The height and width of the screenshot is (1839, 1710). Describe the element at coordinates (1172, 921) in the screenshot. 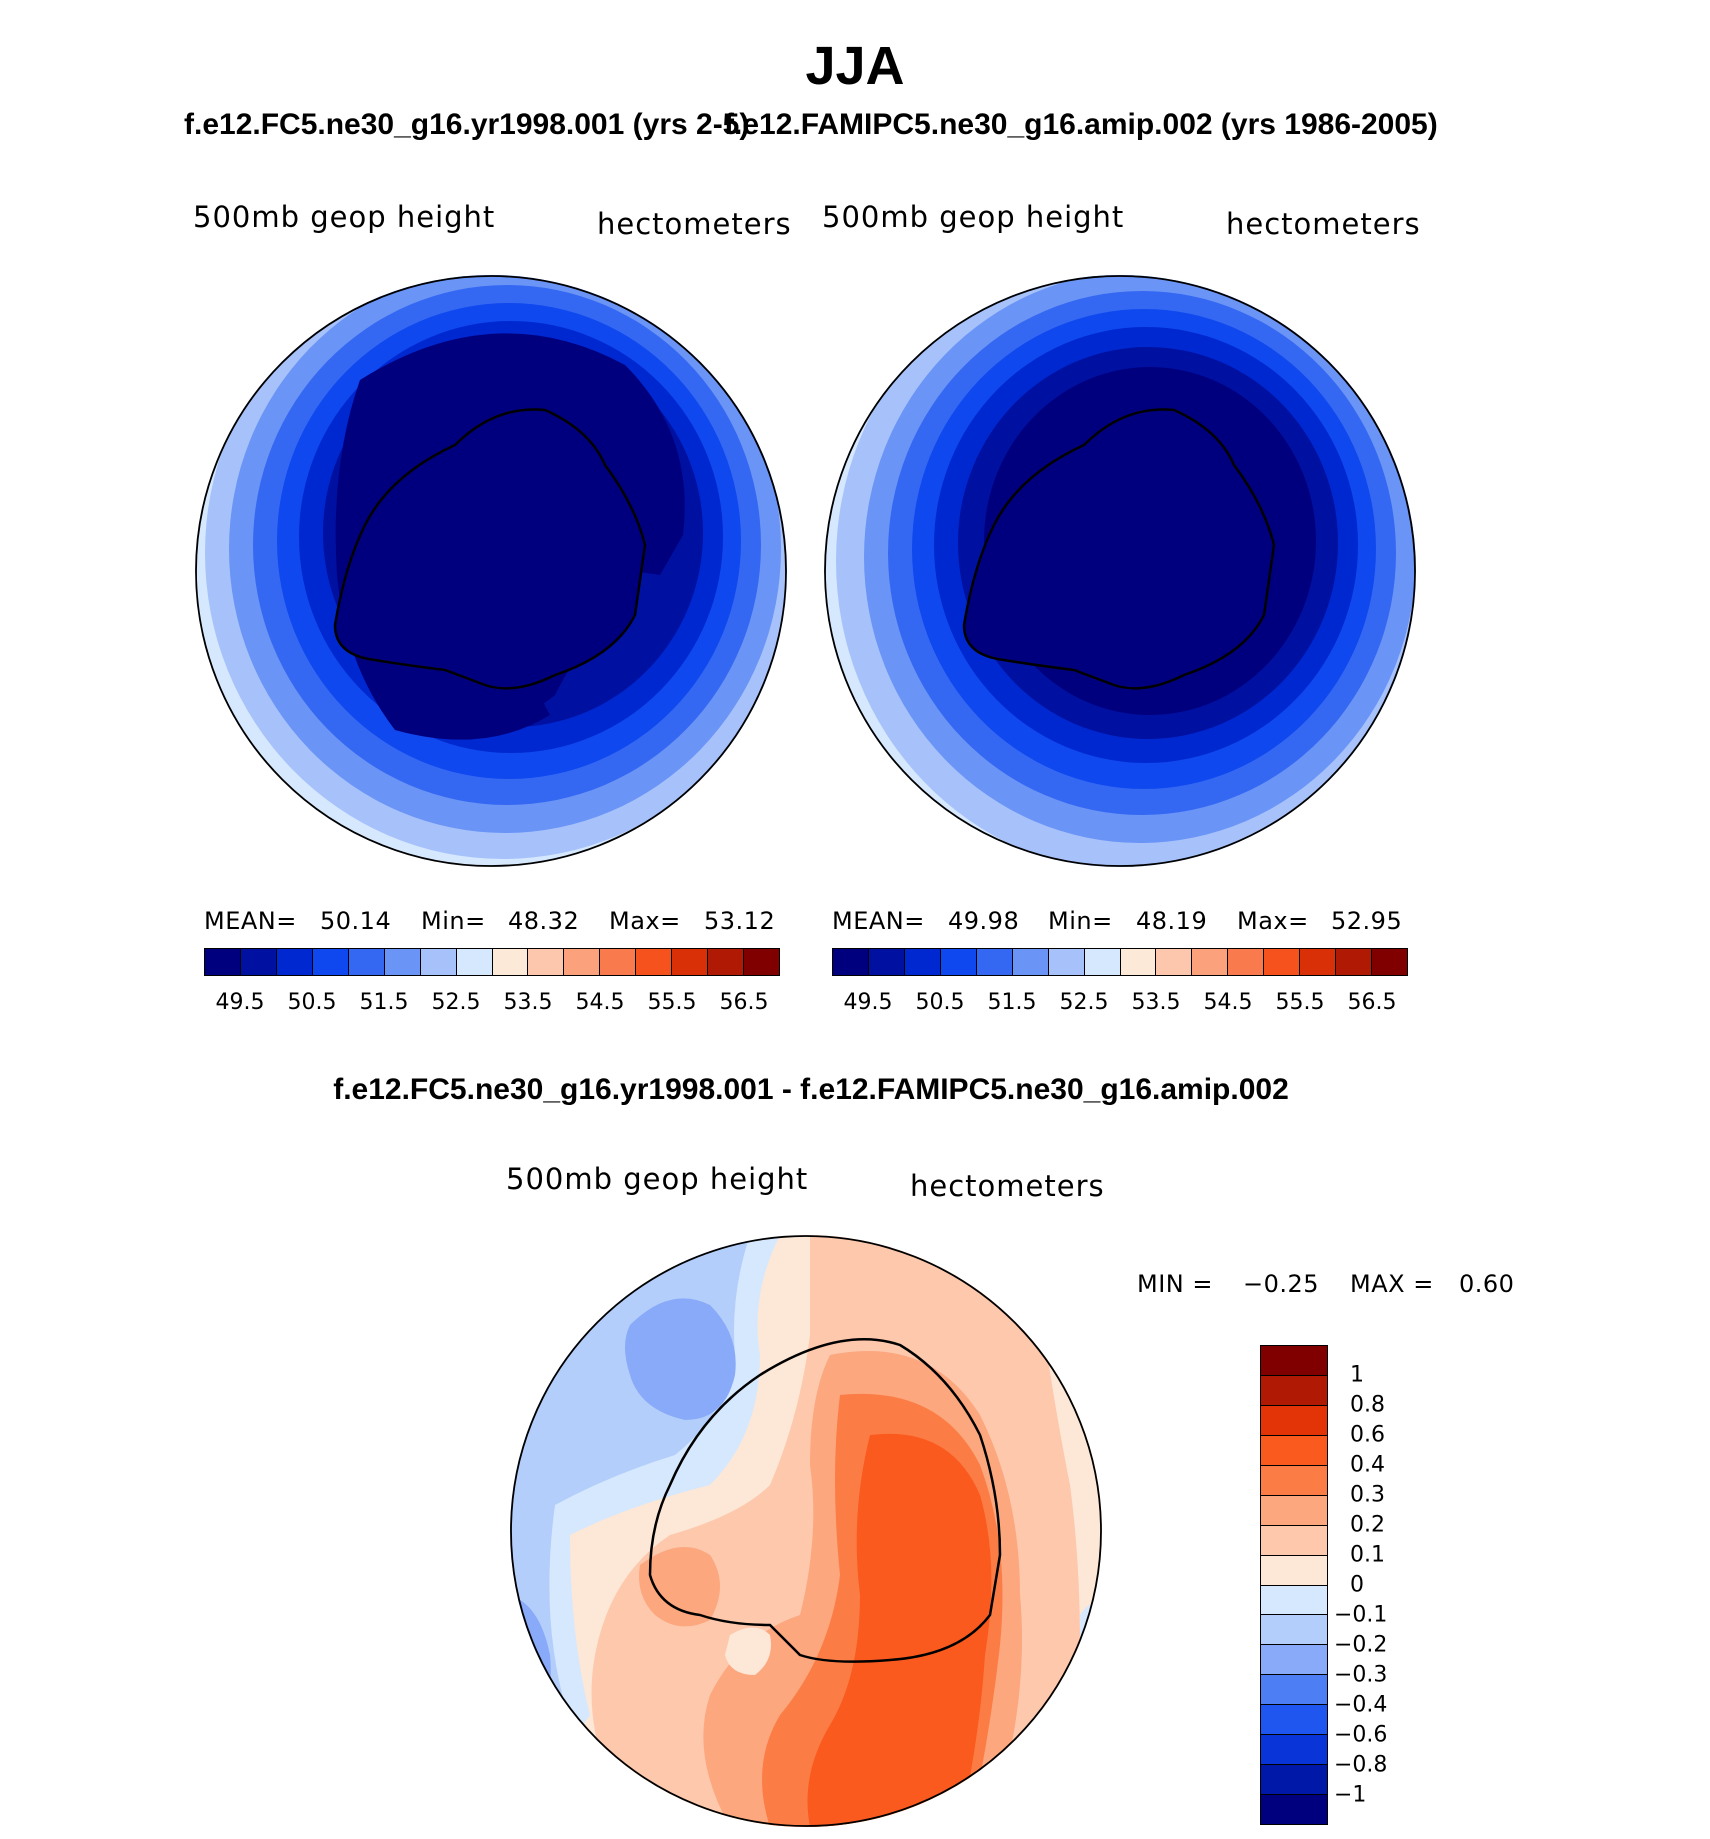

I see `right-min-value: 48.19` at that location.